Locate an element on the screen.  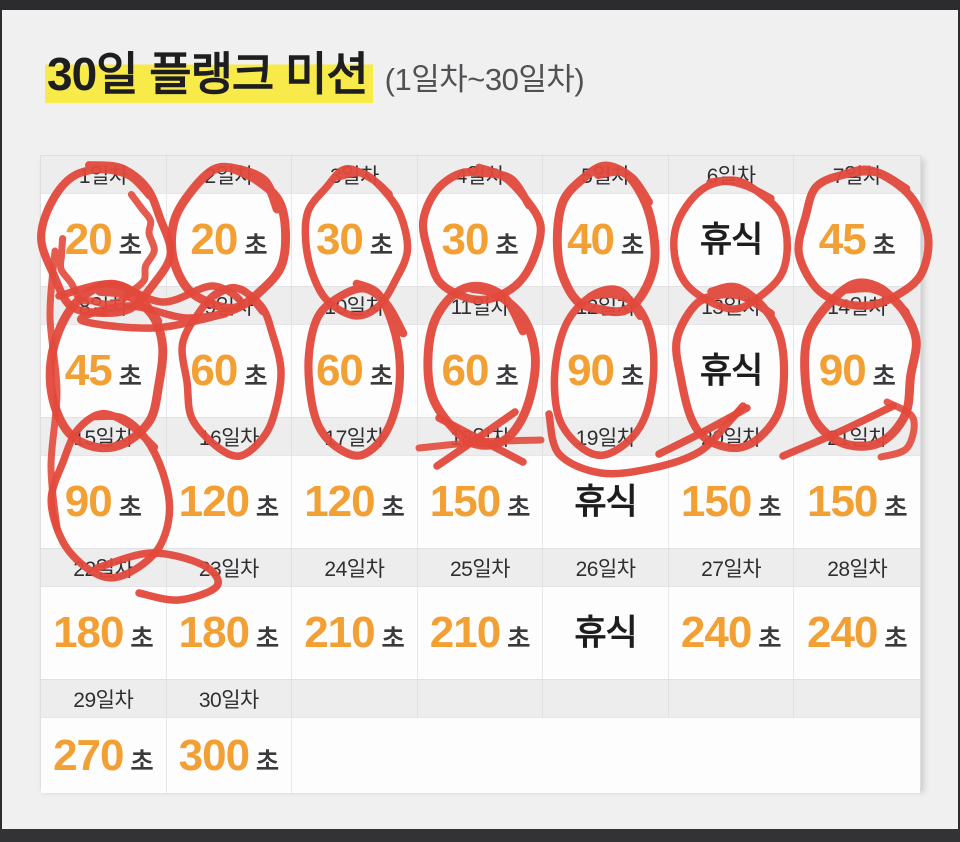
day-value-row: 180 초 180 초 210 초 210 초 휴식 240 초 240 초 is located at coordinates (480, 633).